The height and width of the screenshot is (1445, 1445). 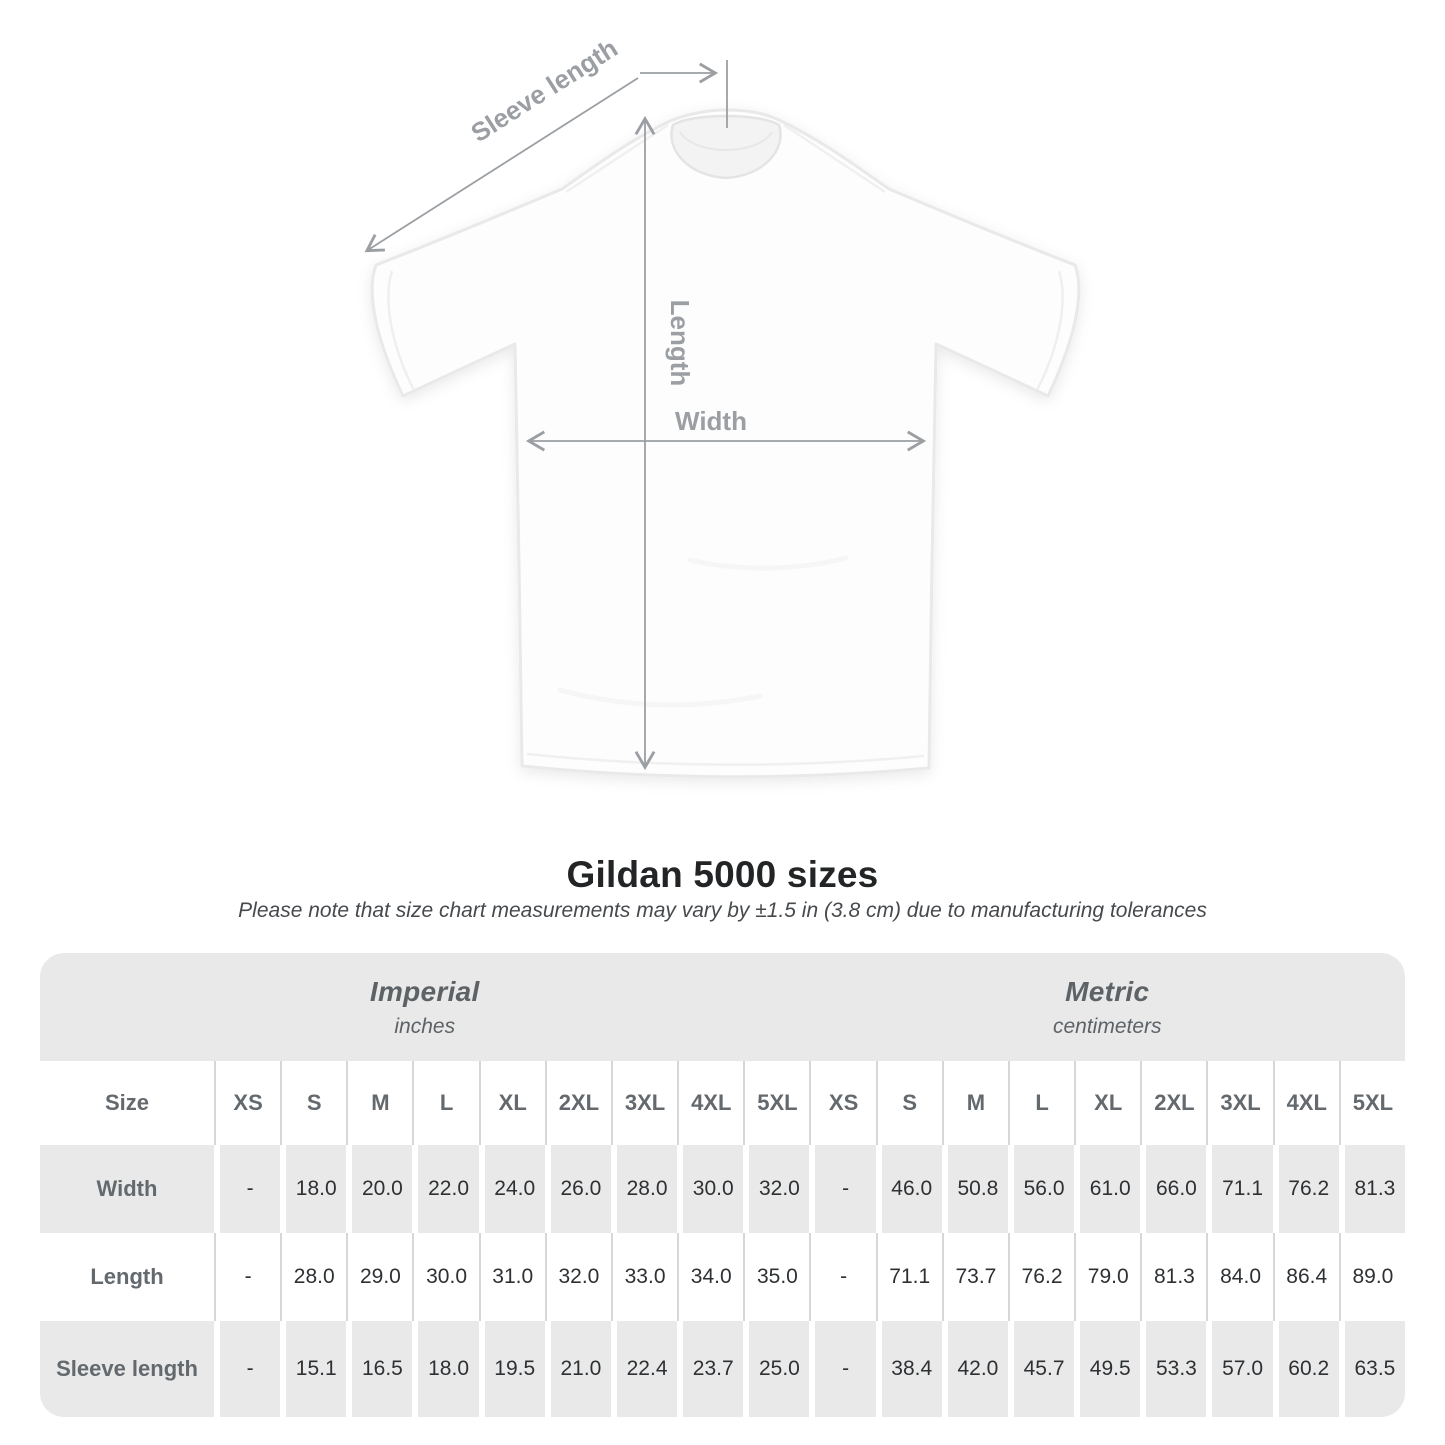 I want to click on value-cell-metric: 89.0, so click(x=1371, y=1277).